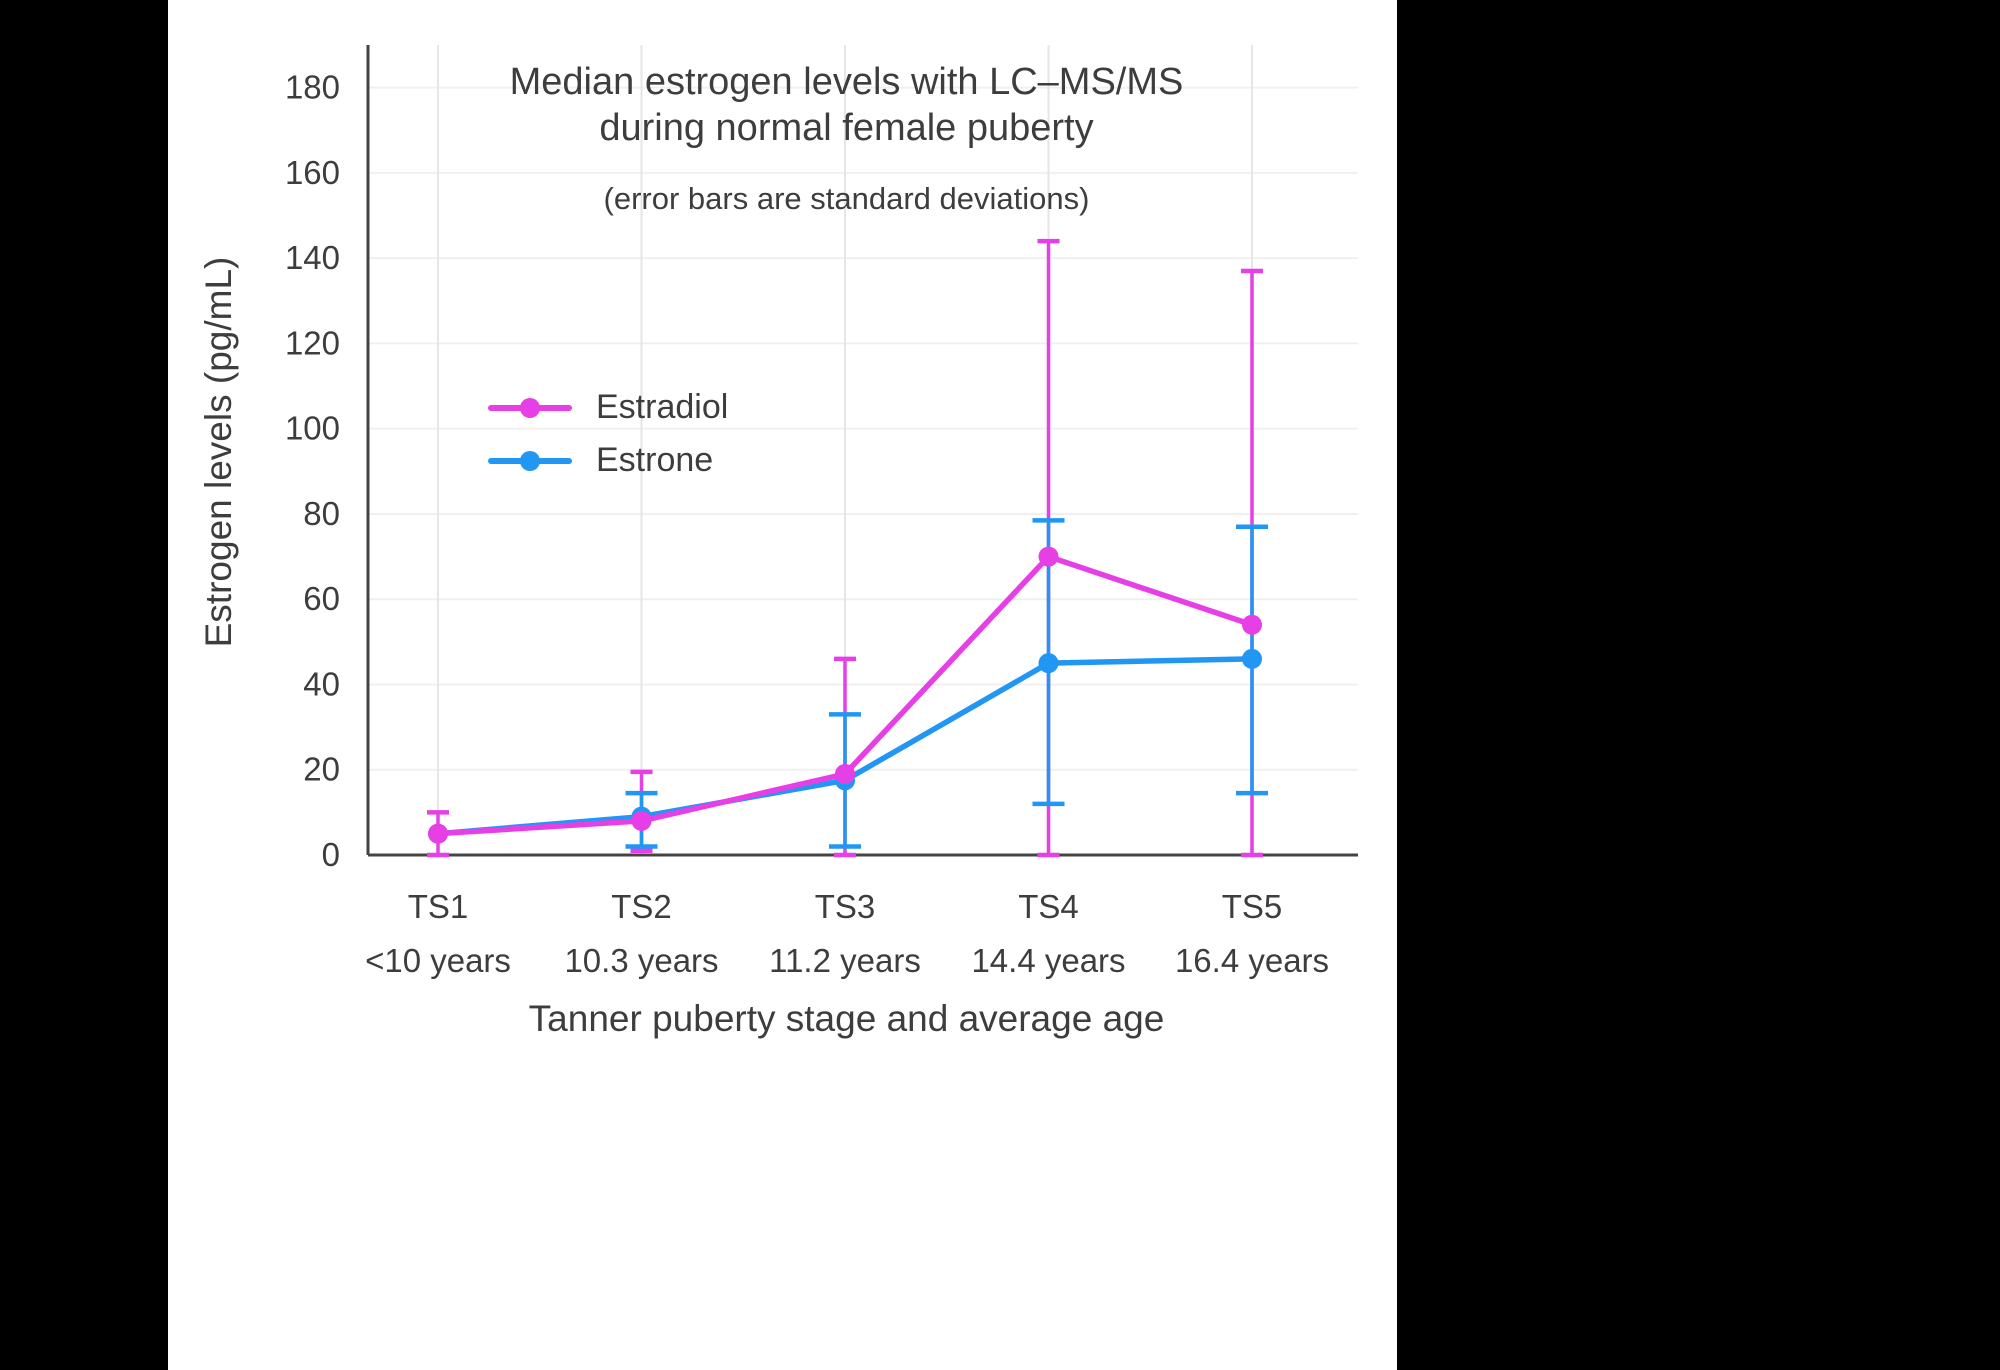 The height and width of the screenshot is (1370, 2000). I want to click on chart-subtitle: (error bars are standard deviations), so click(846, 198).